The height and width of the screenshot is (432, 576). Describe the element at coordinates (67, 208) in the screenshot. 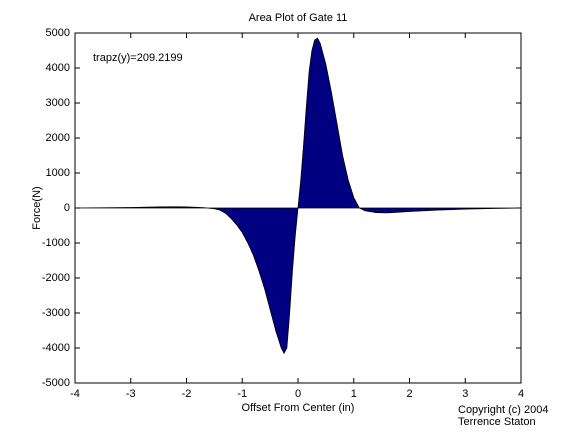

I see `y-tick-label: 0` at that location.